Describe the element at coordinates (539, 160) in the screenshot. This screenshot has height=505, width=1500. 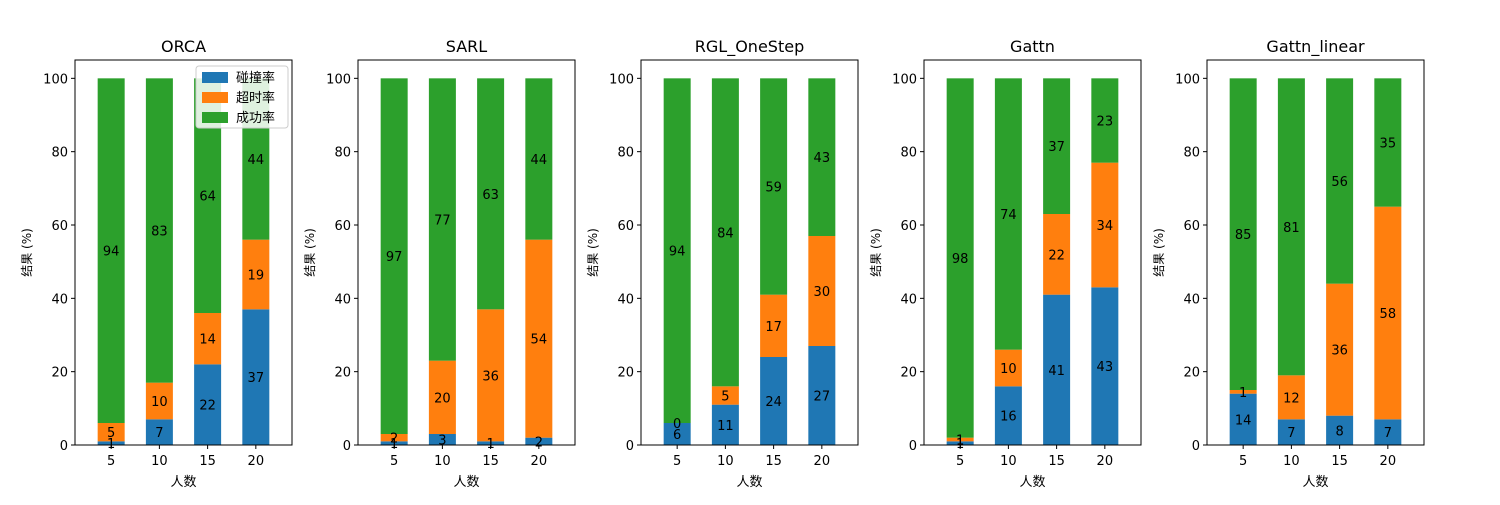
I see `data-label: 44` at that location.